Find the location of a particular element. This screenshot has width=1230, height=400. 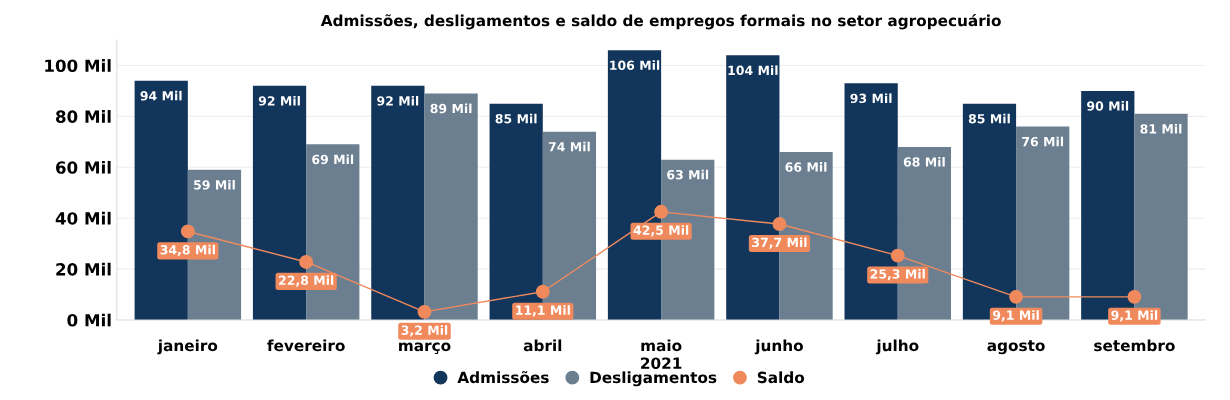

y-tick-label: 0 Mil is located at coordinates (89, 320).